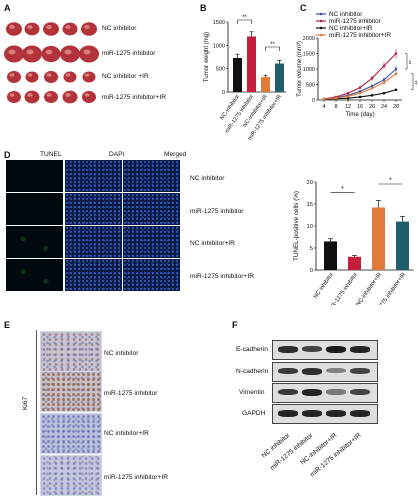  I want to click on y-tick-label: 10, so click(310, 227).